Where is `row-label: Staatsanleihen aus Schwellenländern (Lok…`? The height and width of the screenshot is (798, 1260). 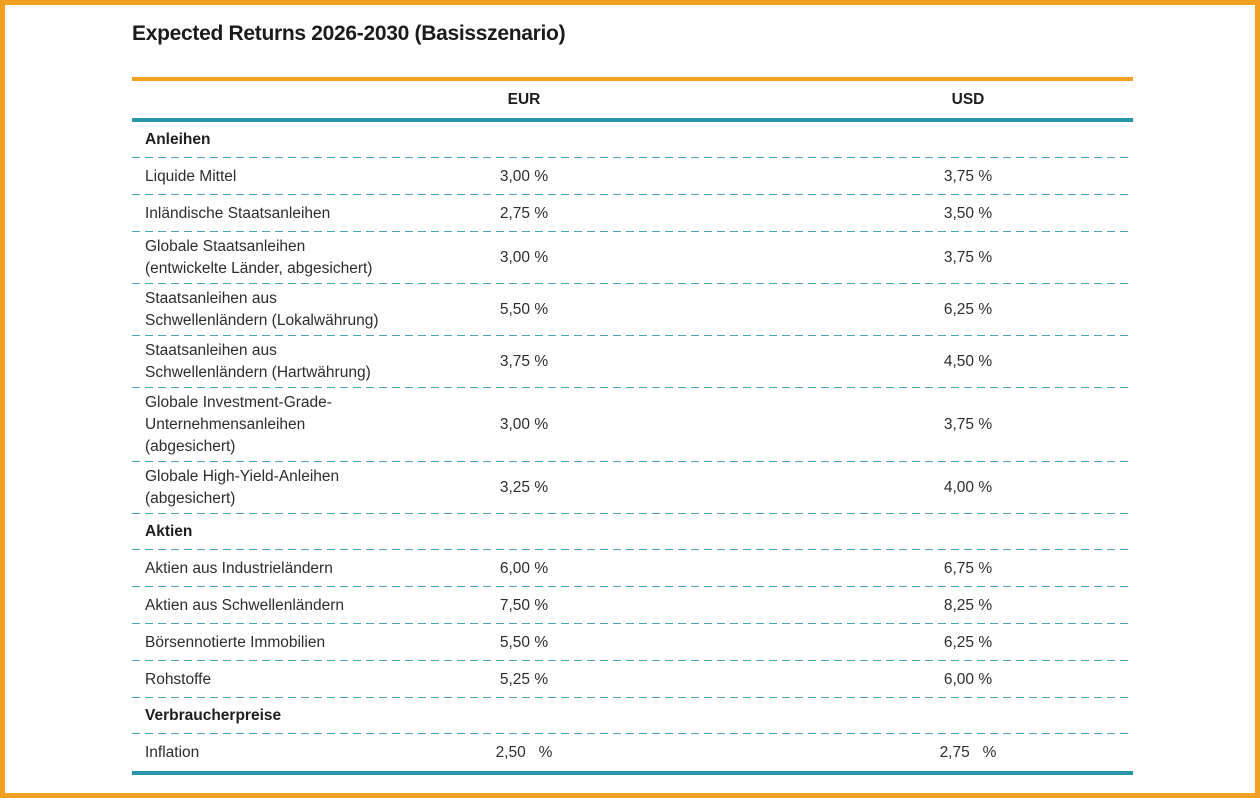 row-label: Staatsanleihen aus Schwellenländern (Lok… is located at coordinates (262, 310).